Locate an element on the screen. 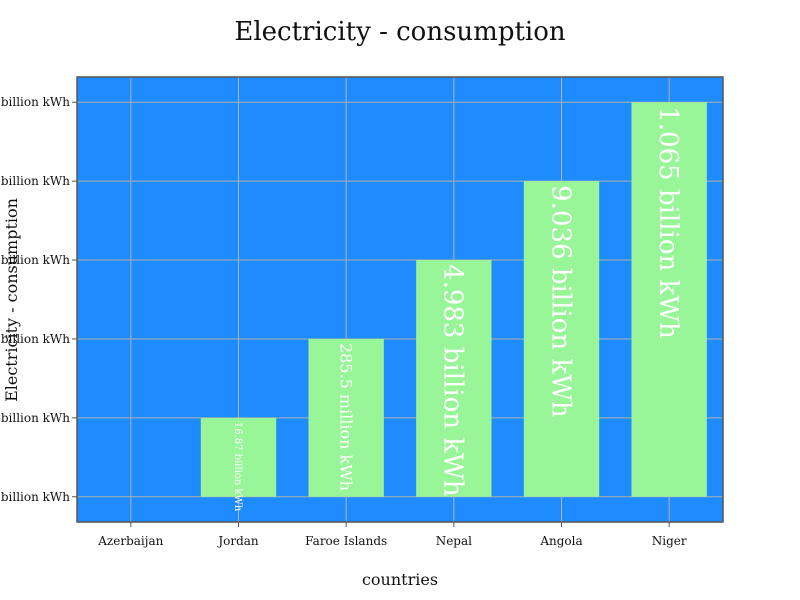 The width and height of the screenshot is (800, 600). x-tick-label: Nepal is located at coordinates (454, 541).